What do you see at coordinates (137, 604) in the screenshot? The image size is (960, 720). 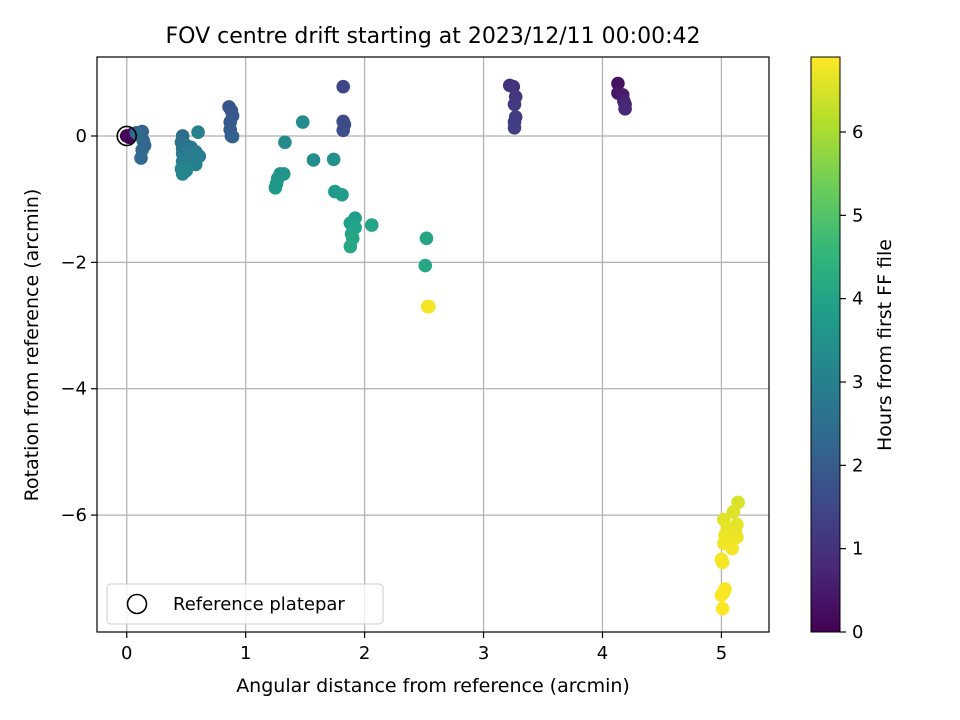 I see `legend-marker` at bounding box center [137, 604].